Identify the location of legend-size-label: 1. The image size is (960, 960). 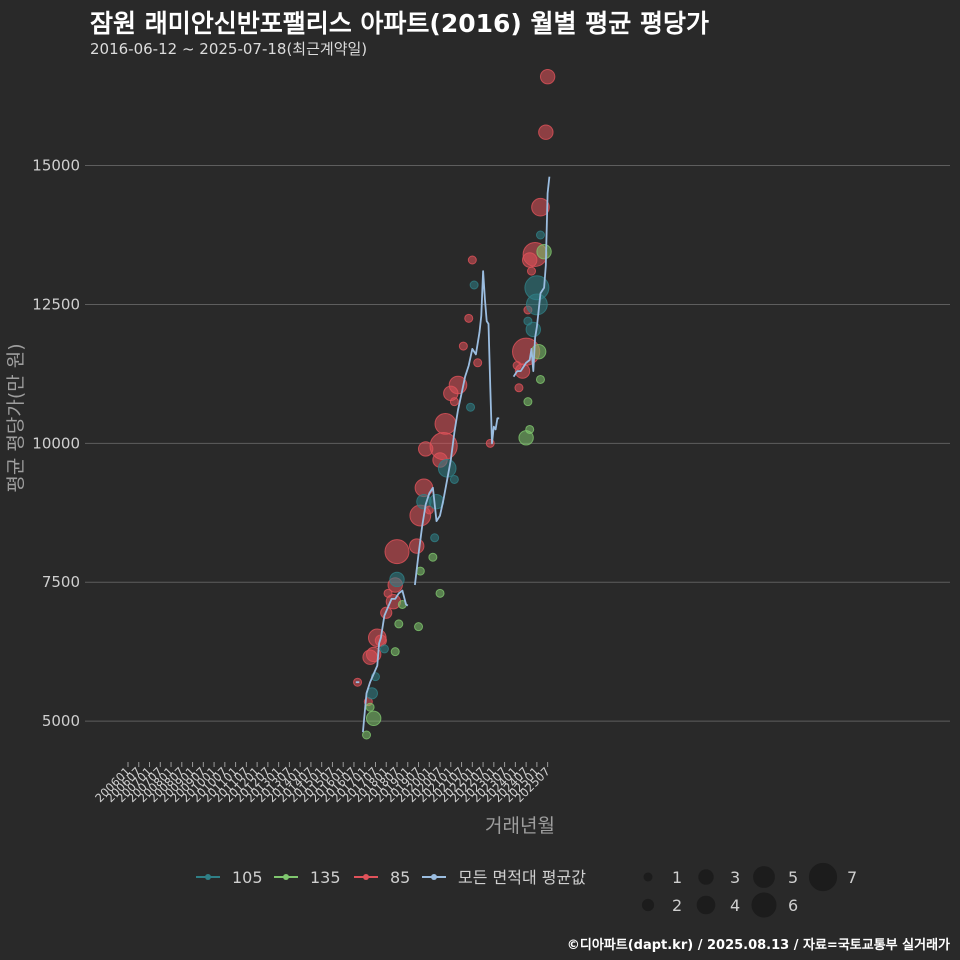
(677, 877).